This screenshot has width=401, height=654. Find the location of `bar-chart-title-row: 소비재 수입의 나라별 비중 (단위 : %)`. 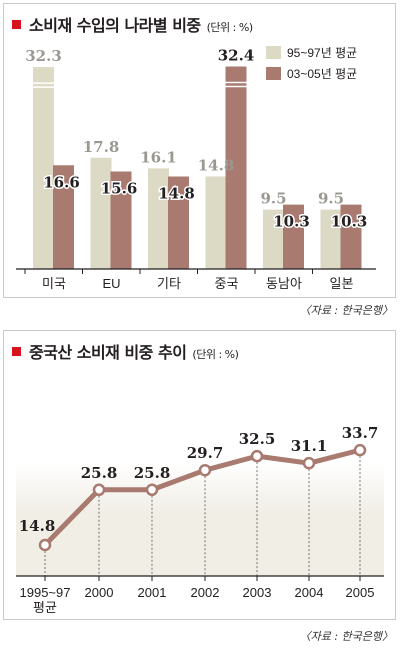

bar-chart-title-row: 소비재 수입의 나라별 비중 (단위 : %) is located at coordinates (132, 24).